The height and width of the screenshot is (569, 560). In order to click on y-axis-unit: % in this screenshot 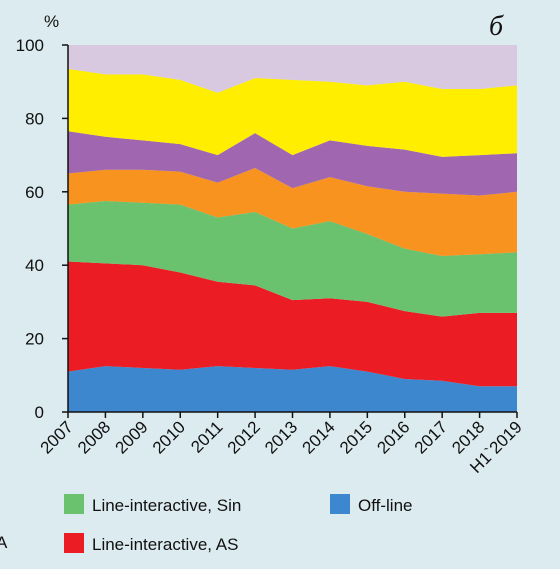, I will do `click(51, 21)`.